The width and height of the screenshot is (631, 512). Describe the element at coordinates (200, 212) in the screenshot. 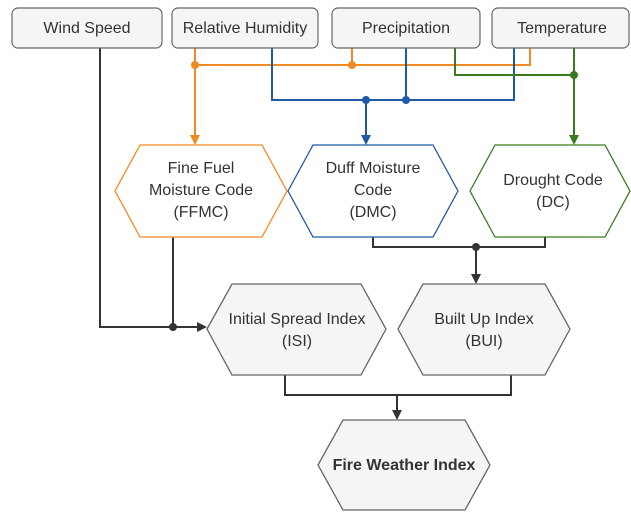

I see `node-label: (FFMC)` at that location.